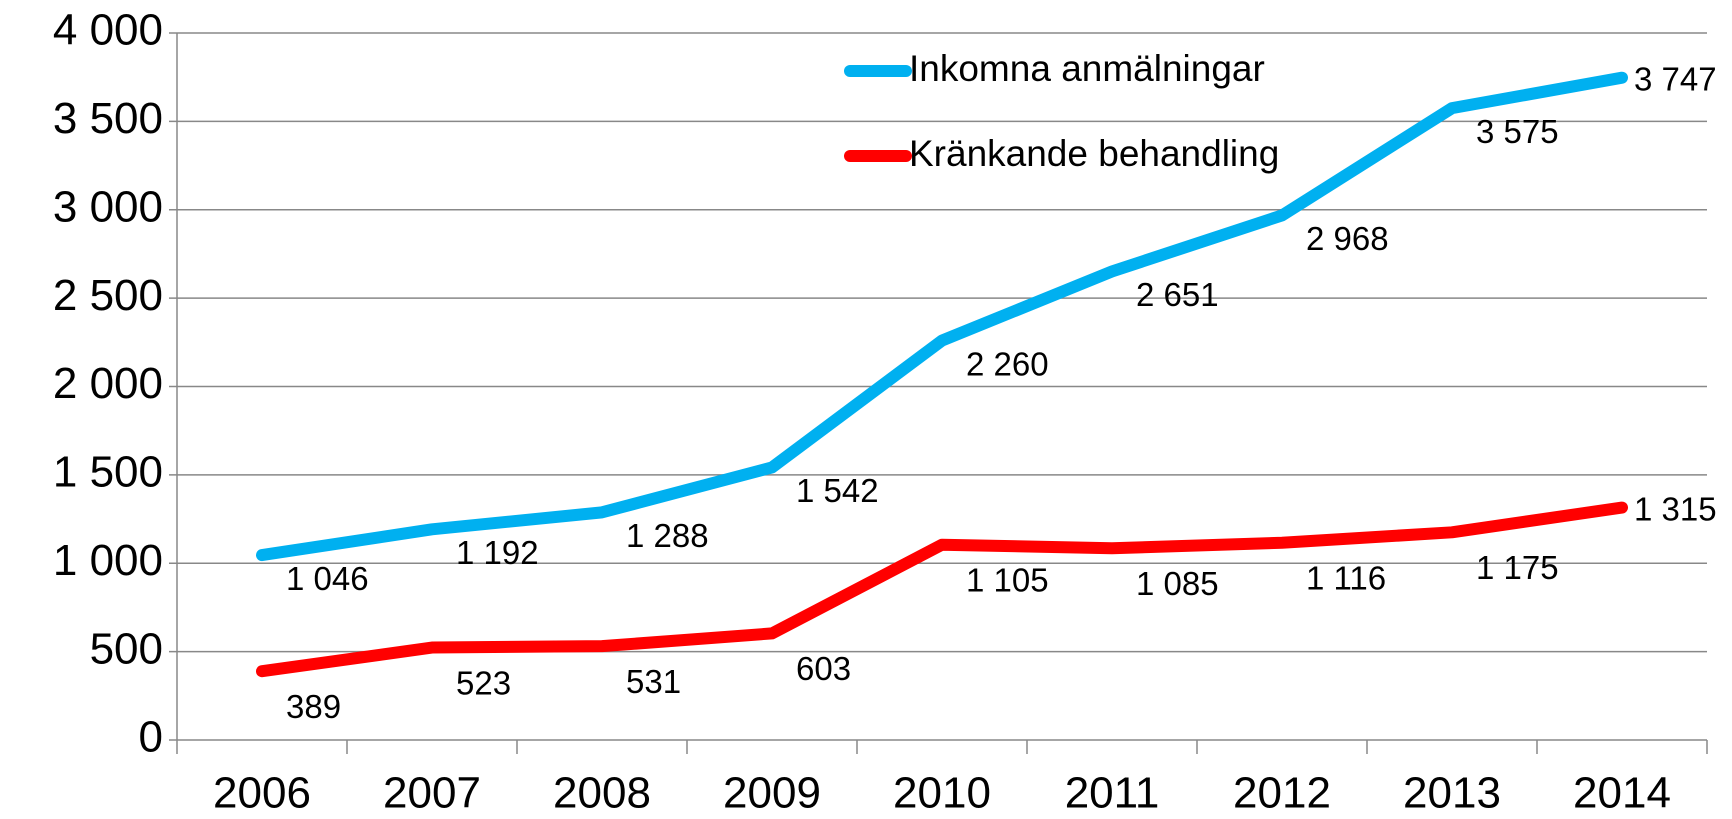 The image size is (1732, 819). What do you see at coordinates (1087, 68) in the screenshot?
I see `legend-label: Inkomna anmälningar` at bounding box center [1087, 68].